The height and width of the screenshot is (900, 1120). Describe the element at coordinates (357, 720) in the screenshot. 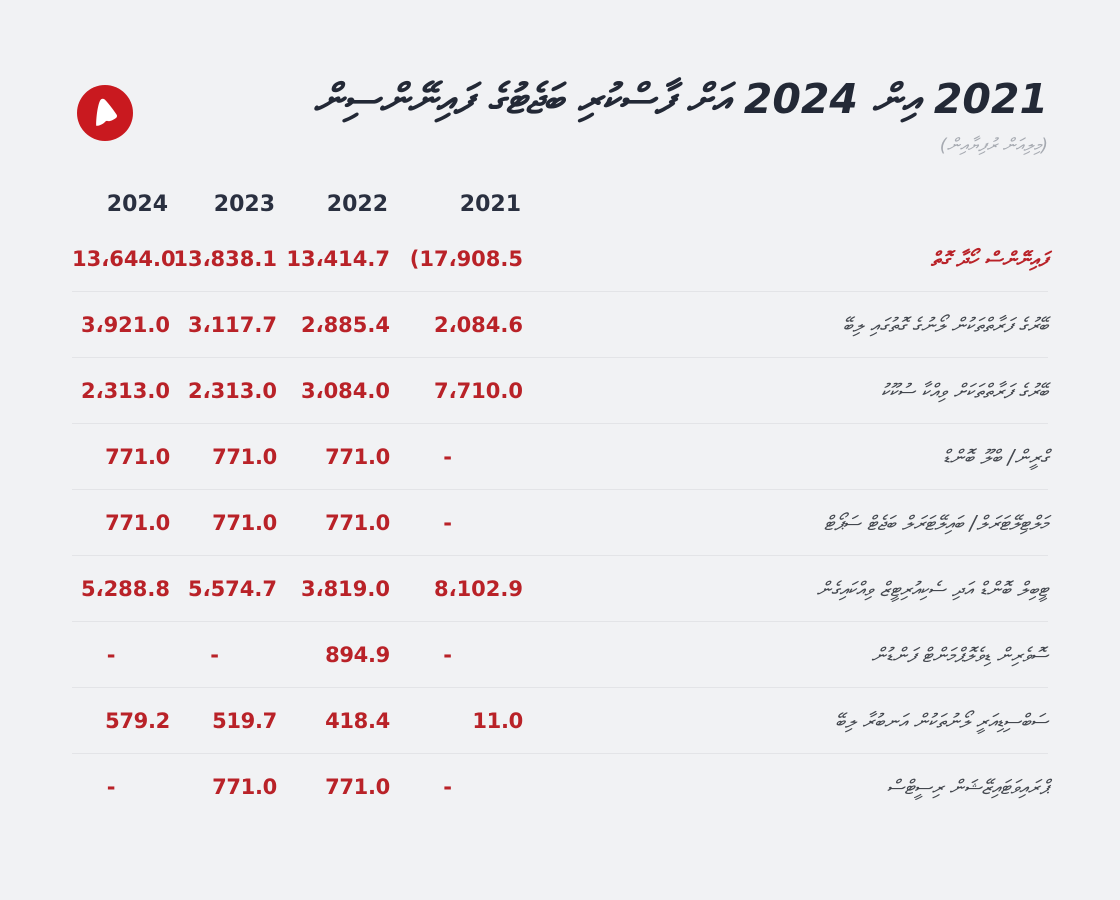

I see `value-2022: 418.4` at that location.